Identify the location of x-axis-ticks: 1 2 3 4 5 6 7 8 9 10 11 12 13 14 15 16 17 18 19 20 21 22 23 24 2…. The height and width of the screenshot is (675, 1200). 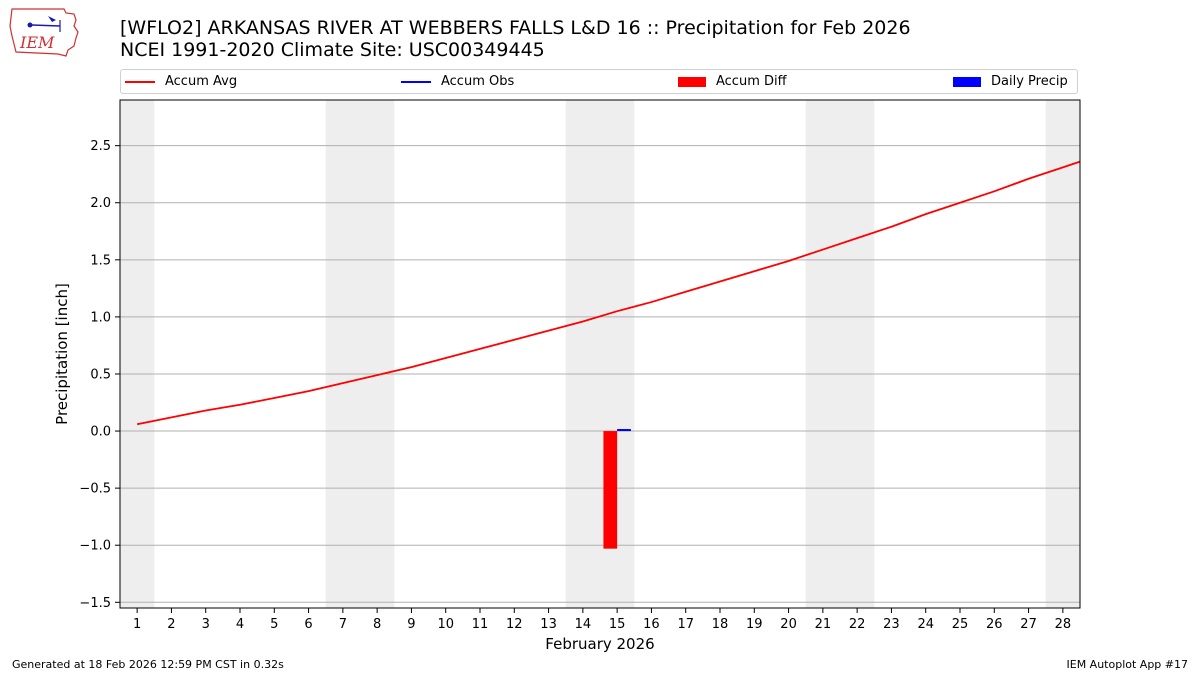
(602, 620).